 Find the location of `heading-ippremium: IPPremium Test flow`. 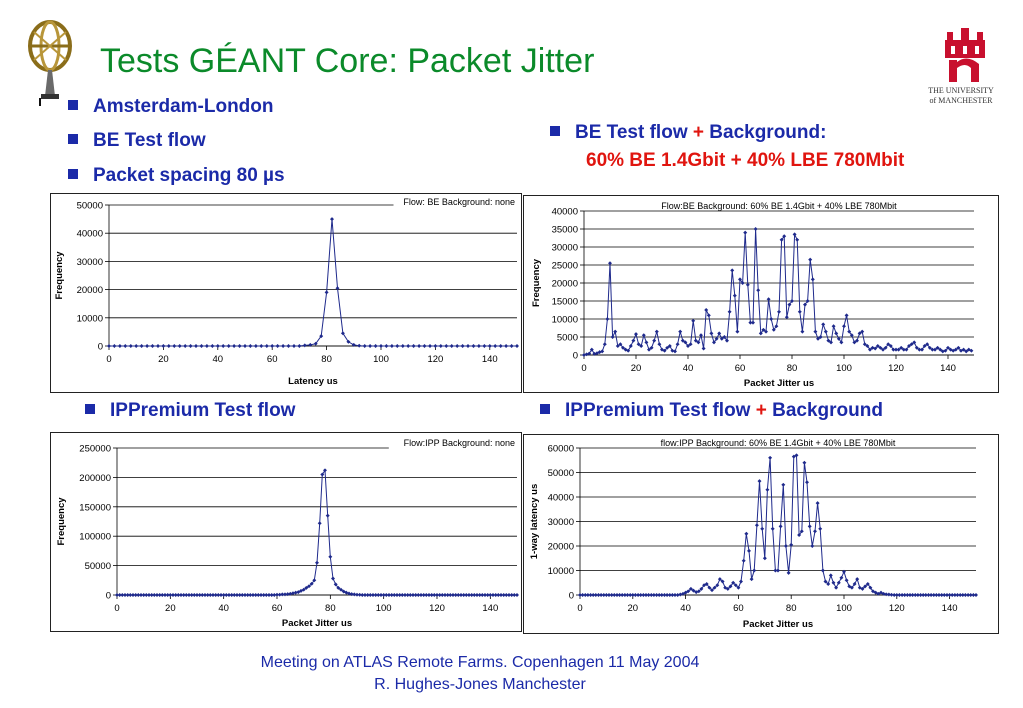

heading-ippremium: IPPremium Test flow is located at coordinates (190, 411).